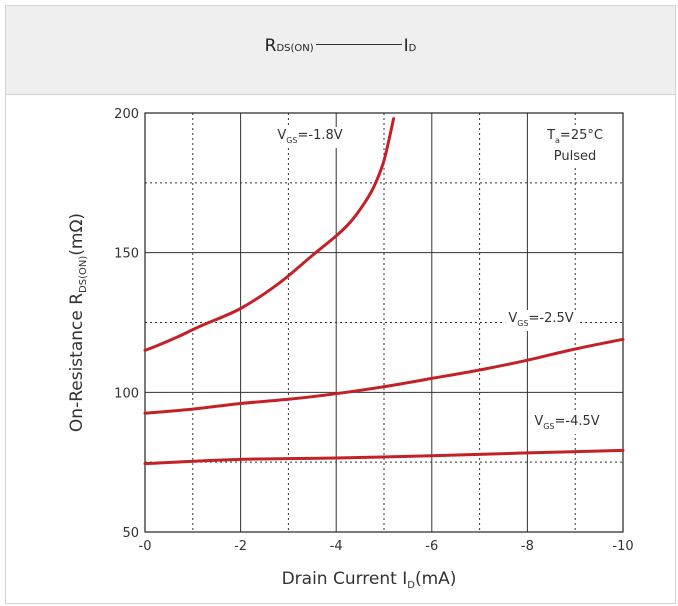 This screenshot has height=606, width=678. I want to click on y-tick-label: 50, so click(130, 533).